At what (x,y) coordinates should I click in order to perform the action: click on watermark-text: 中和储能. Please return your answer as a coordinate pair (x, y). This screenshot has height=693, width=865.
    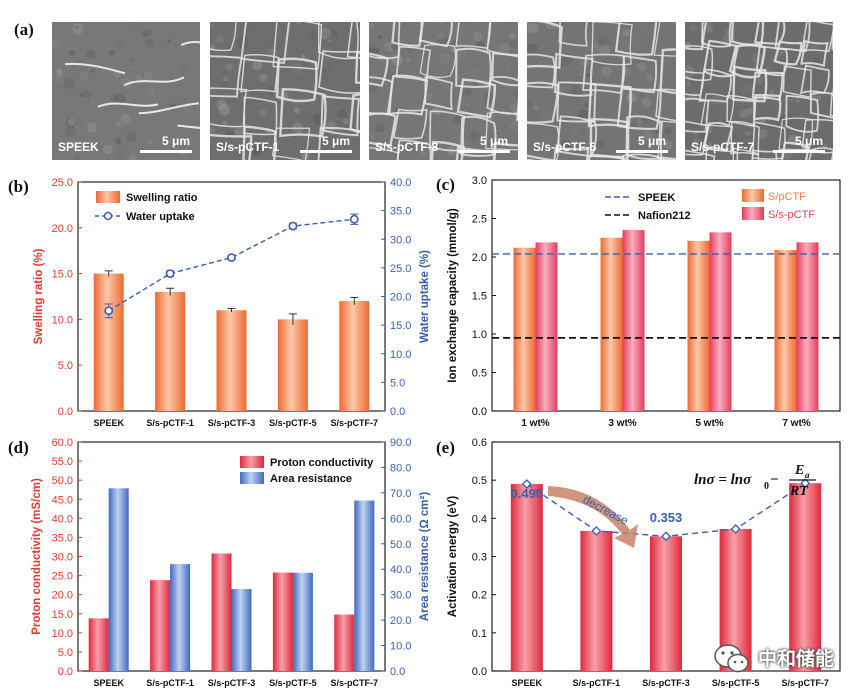
    Looking at the image, I should click on (796, 659).